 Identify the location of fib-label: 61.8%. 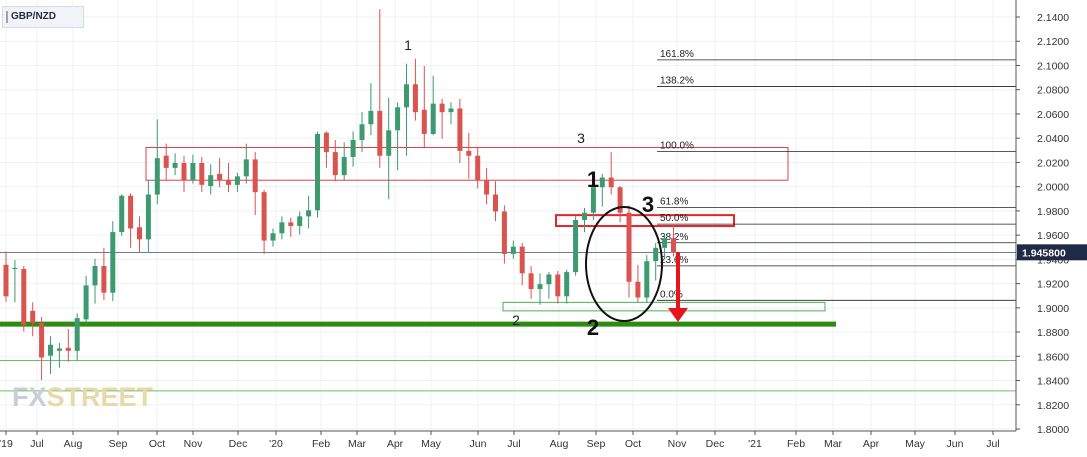
(674, 201).